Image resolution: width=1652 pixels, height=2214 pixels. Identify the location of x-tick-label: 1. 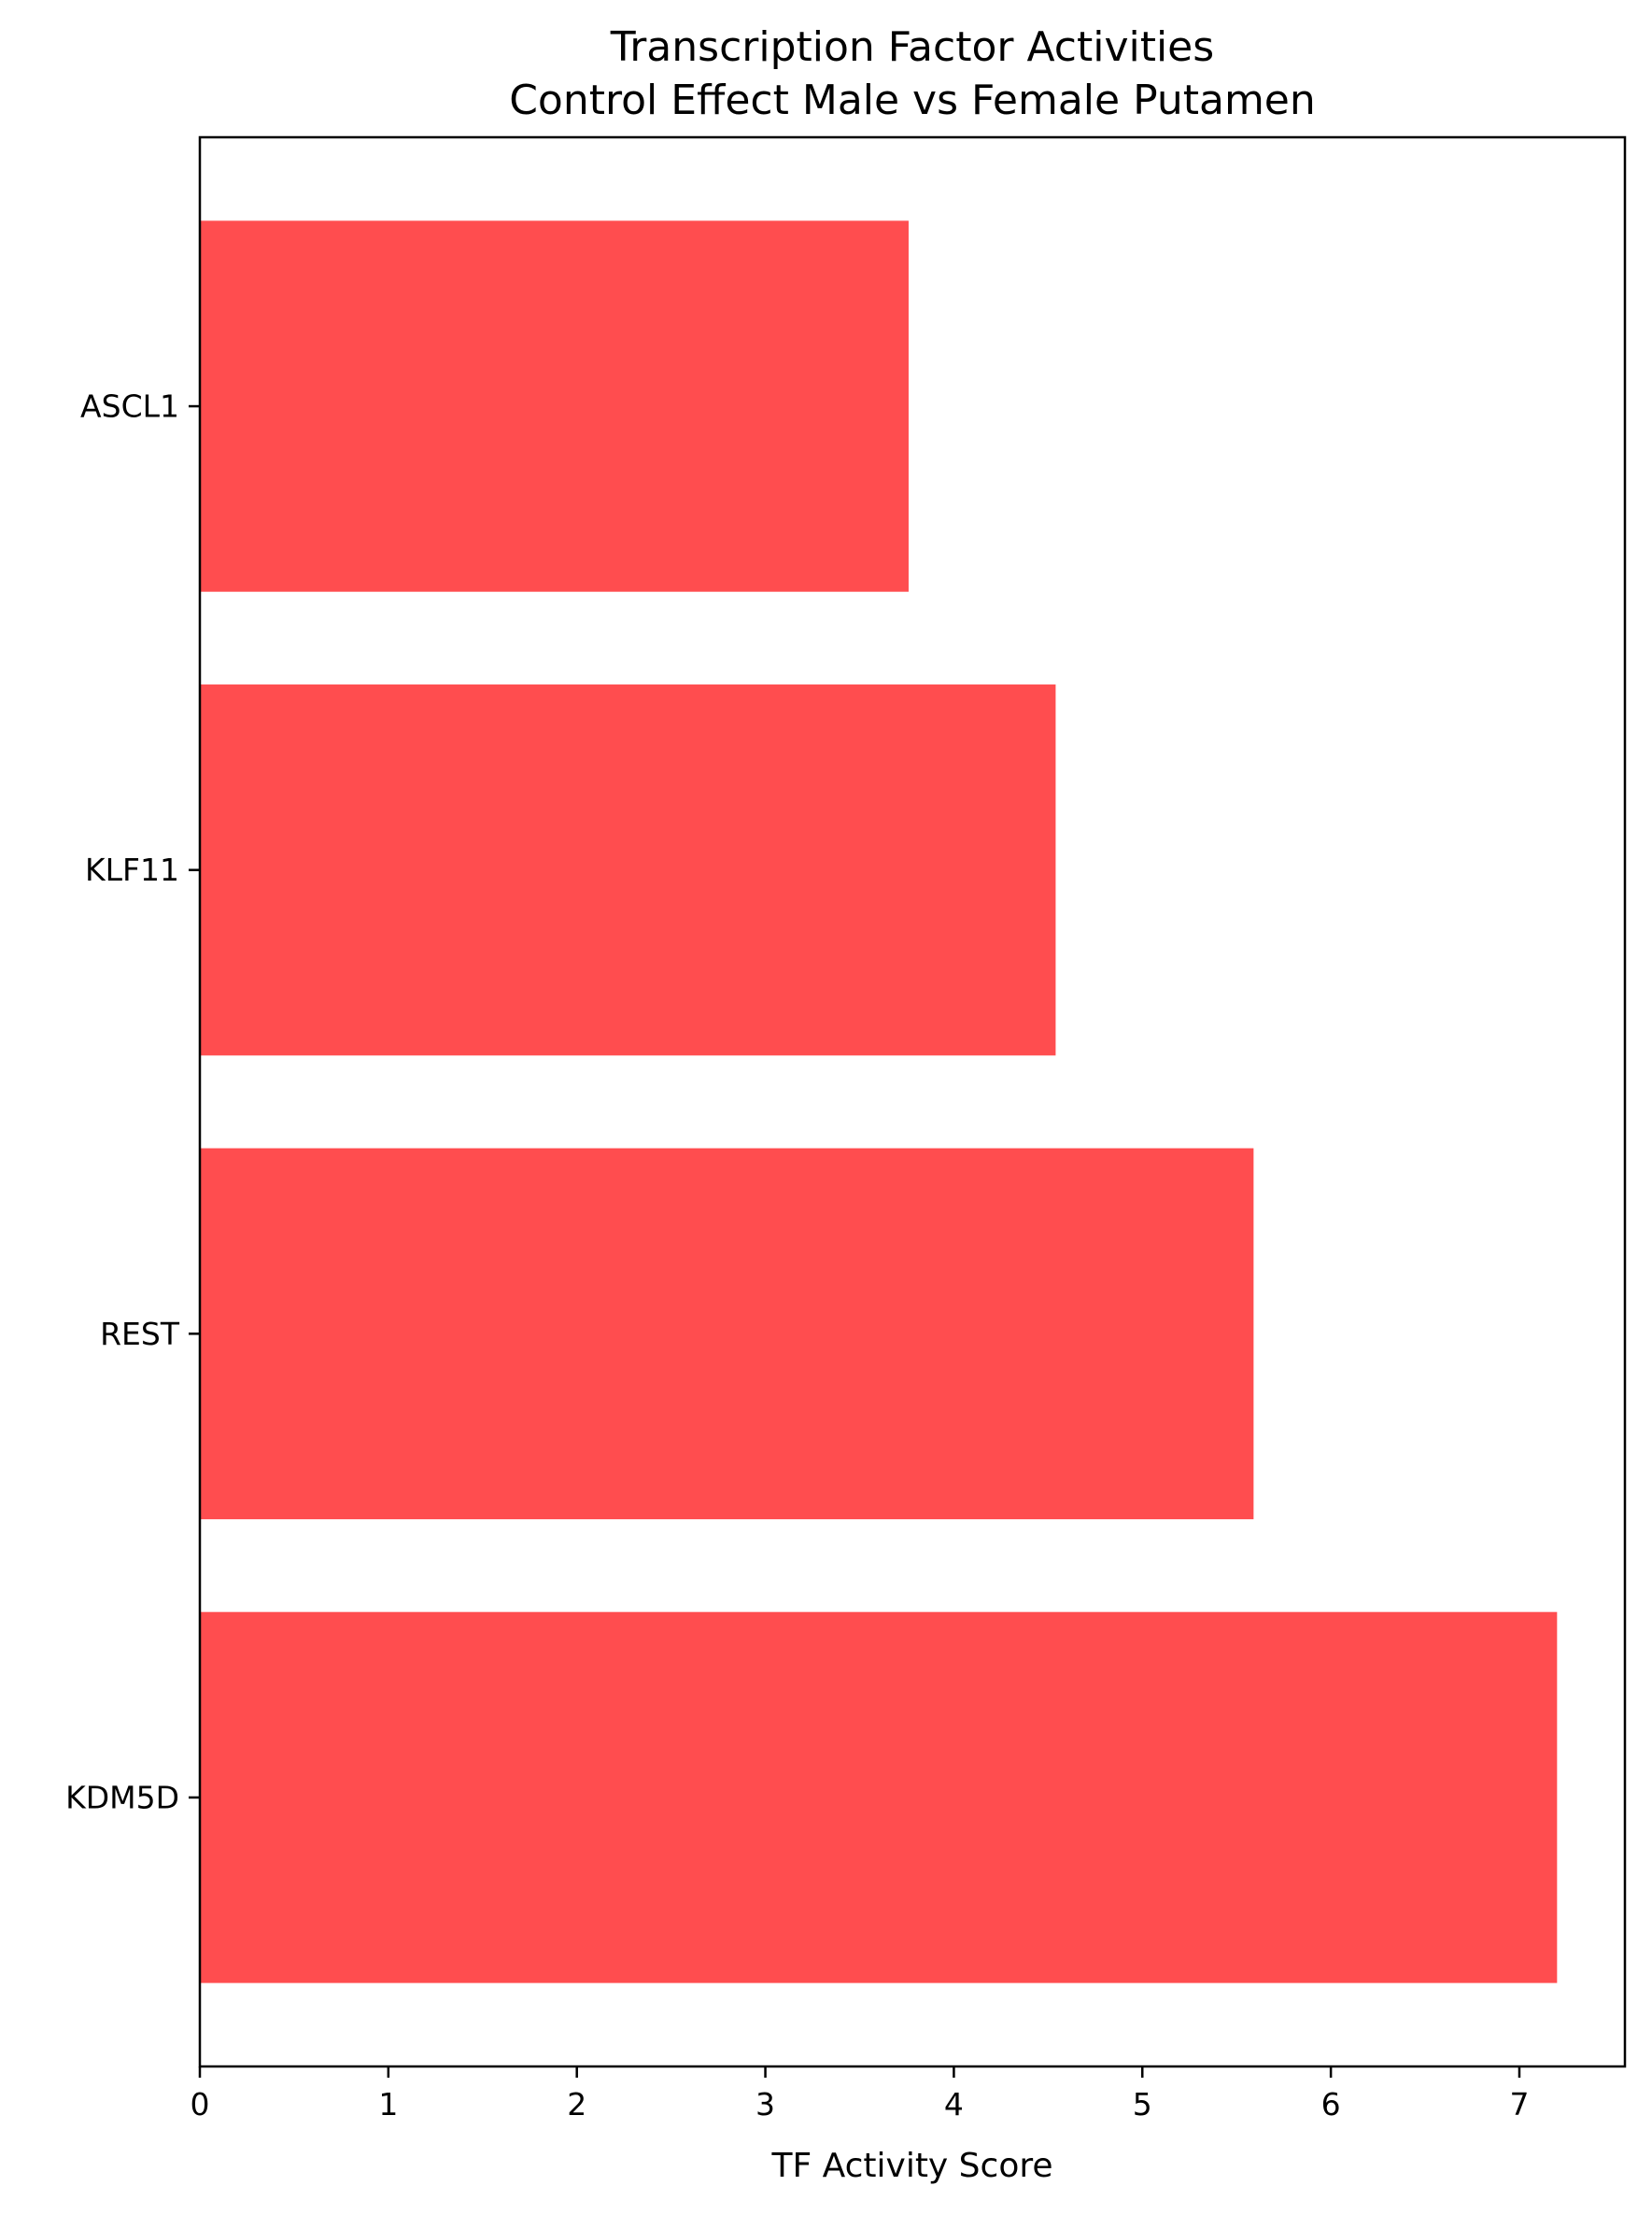
(388, 2104).